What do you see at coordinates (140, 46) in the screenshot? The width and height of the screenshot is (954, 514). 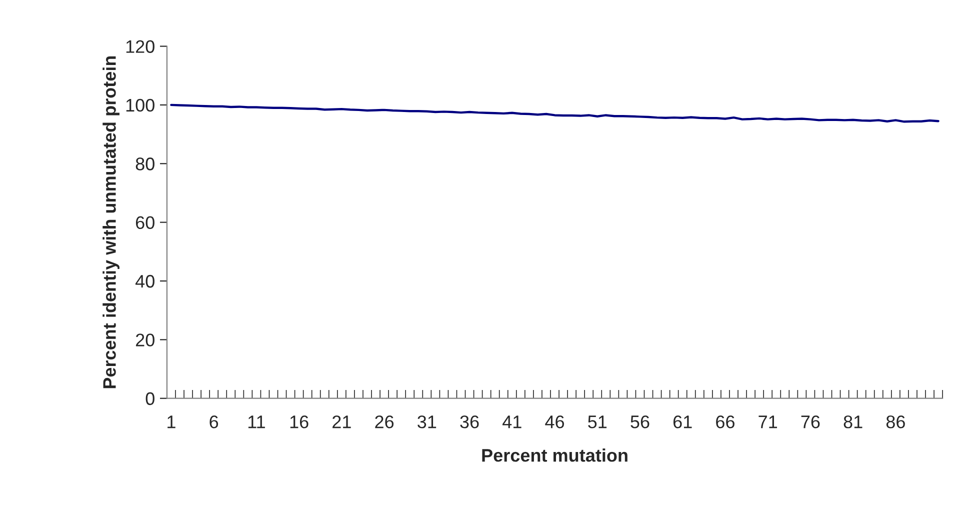 I see `y-tick-label: 120` at bounding box center [140, 46].